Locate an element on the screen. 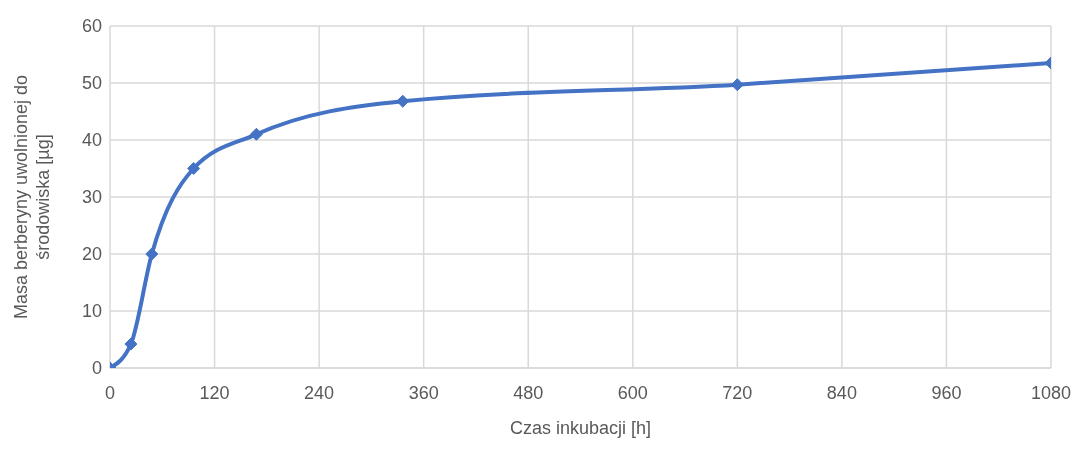  x-tick-label: 840 is located at coordinates (841, 392).